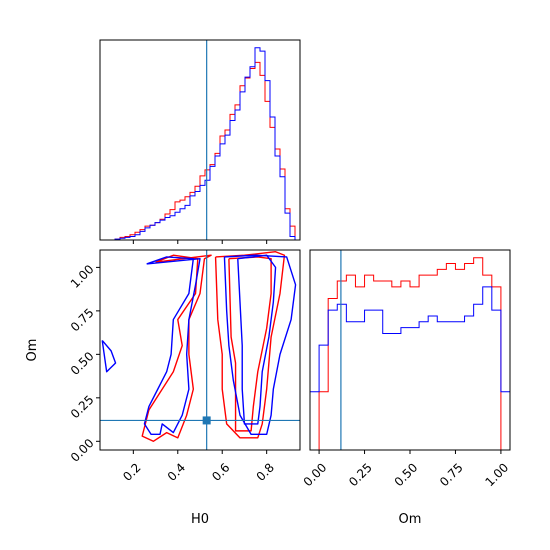 The image size is (550, 550). I want to click on hist-h0-frame, so click(200, 140).